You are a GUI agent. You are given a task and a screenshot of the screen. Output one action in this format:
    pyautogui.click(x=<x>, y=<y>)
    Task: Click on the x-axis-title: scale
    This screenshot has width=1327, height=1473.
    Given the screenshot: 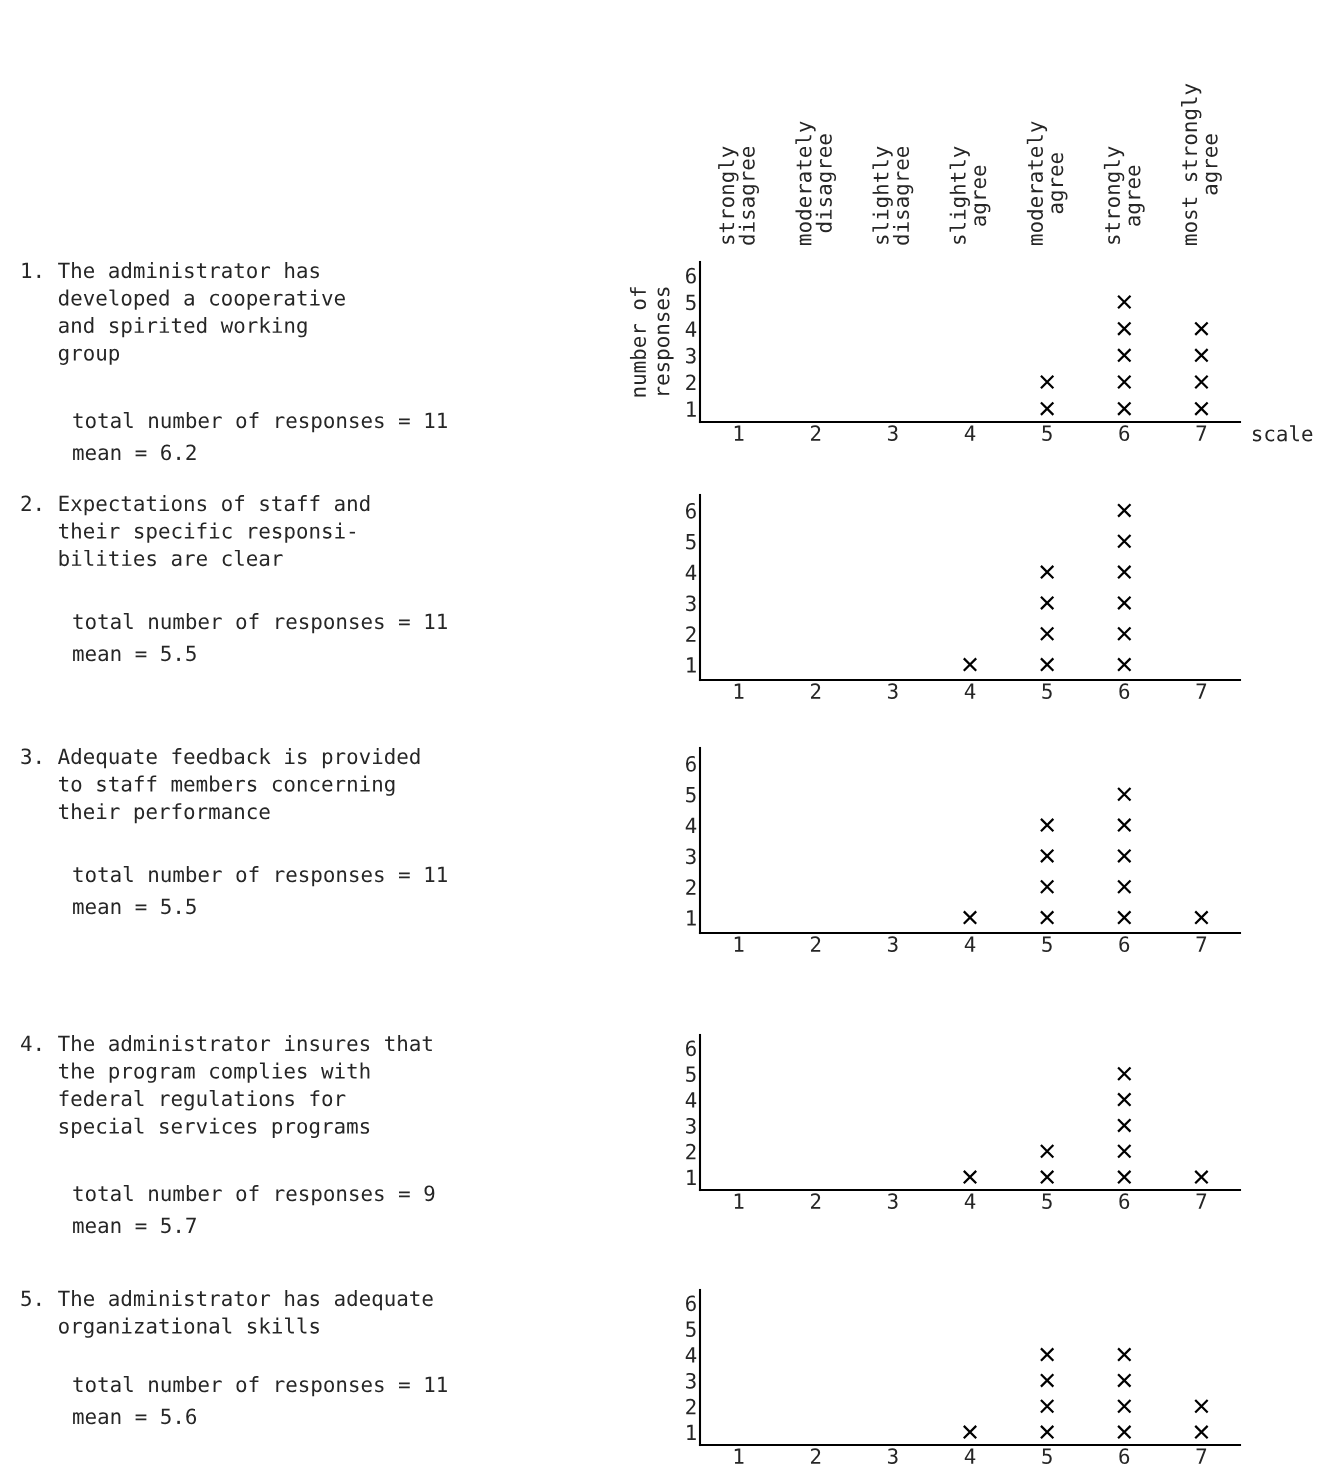 What is the action you would take?
    pyautogui.click(x=1282, y=433)
    